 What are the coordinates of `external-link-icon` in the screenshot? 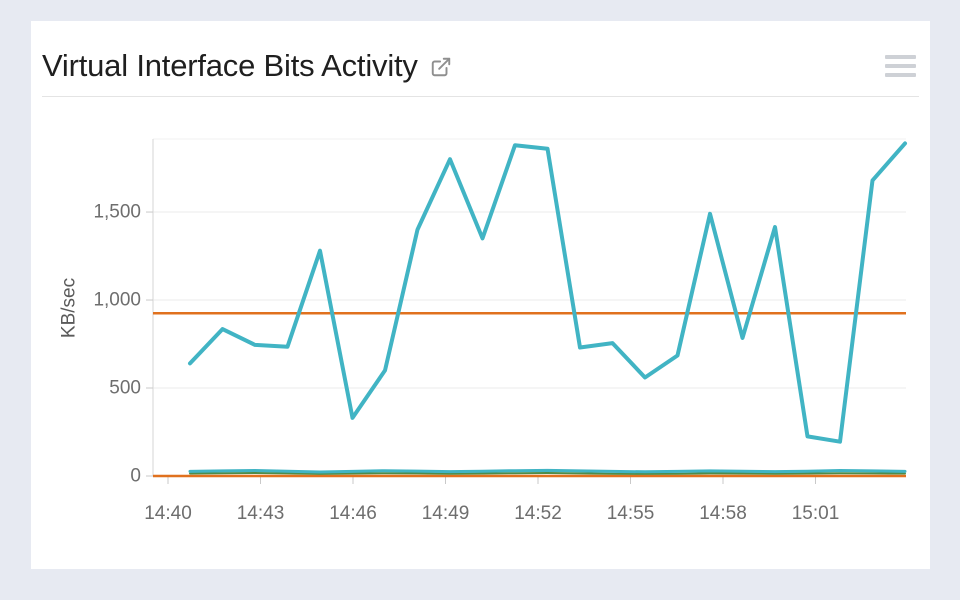 It's located at (441, 67).